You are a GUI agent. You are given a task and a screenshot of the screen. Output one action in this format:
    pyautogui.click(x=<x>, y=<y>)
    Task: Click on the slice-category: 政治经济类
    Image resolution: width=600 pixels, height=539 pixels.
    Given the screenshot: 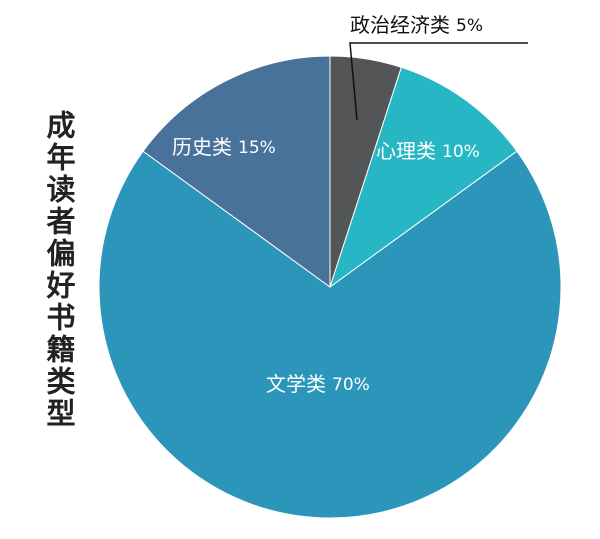 What is the action you would take?
    pyautogui.click(x=400, y=25)
    